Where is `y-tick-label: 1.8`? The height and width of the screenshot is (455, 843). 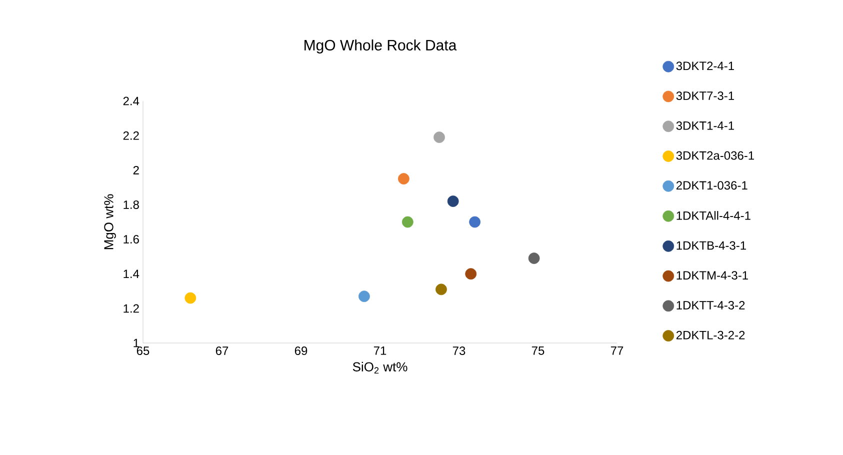
y-tick-label: 1.8 is located at coordinates (131, 204).